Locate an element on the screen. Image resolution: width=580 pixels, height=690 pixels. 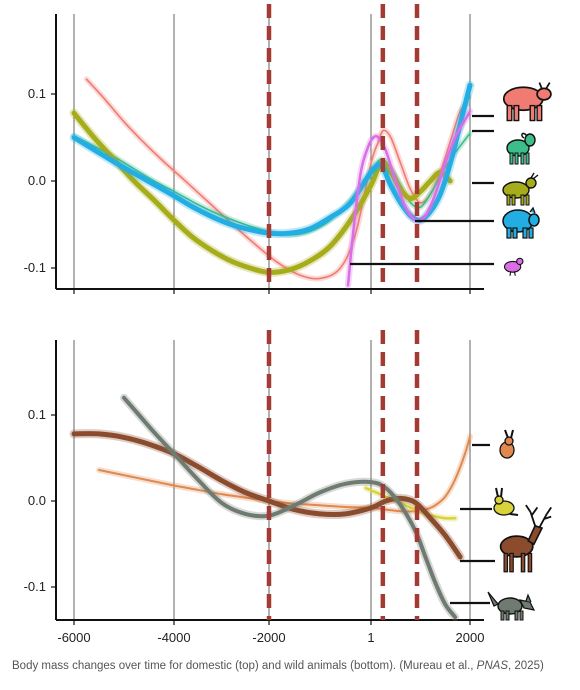
series-deer-line is located at coordinates (267, 495).